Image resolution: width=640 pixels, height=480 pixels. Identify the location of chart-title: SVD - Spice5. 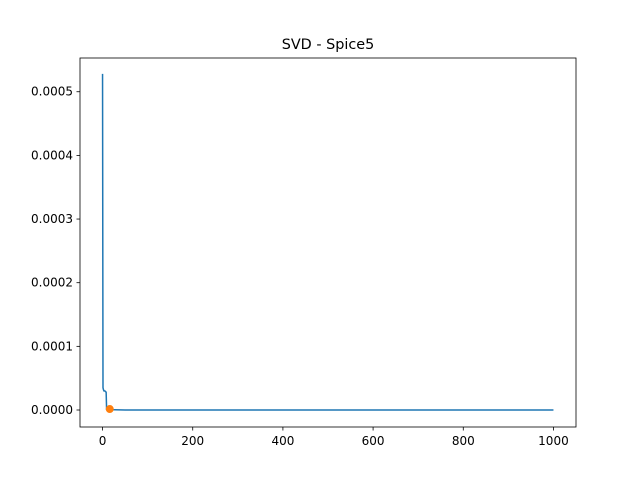
(328, 45).